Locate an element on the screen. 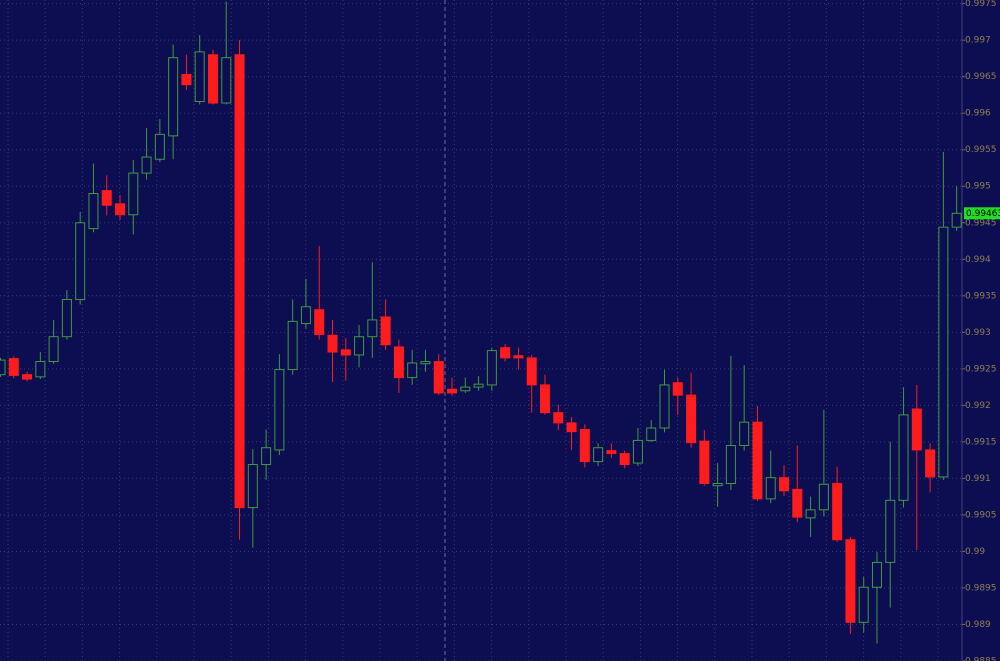 The width and height of the screenshot is (1000, 661). y-tick-label: 0.993 is located at coordinates (978, 333).